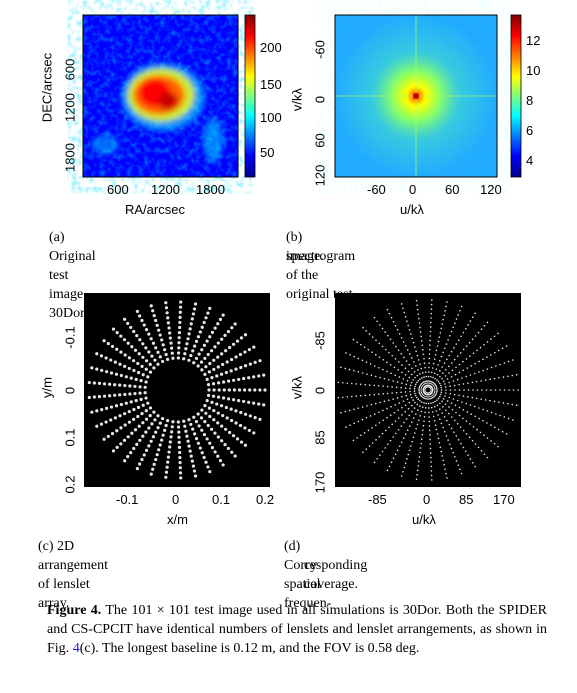  Describe the element at coordinates (320, 49) in the screenshot. I see `panel-b-ytick: -60` at that location.